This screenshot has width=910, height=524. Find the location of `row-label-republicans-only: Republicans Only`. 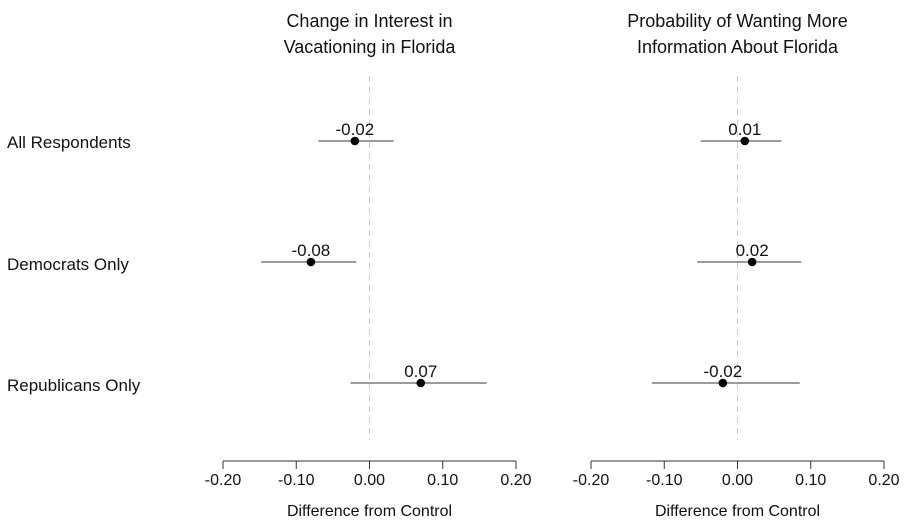

row-label-republicans-only: Republicans Only is located at coordinates (74, 385).